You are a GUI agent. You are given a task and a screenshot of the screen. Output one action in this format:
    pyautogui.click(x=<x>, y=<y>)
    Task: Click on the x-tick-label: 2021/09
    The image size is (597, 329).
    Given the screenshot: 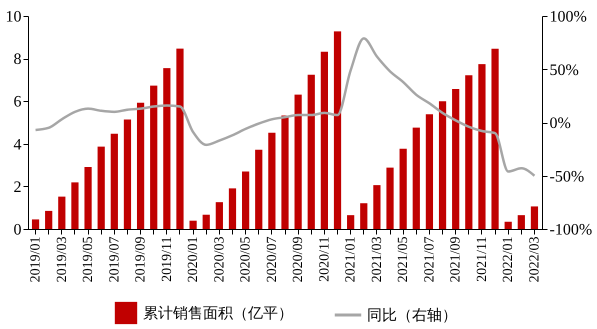 What is the action you would take?
    pyautogui.click(x=456, y=259)
    